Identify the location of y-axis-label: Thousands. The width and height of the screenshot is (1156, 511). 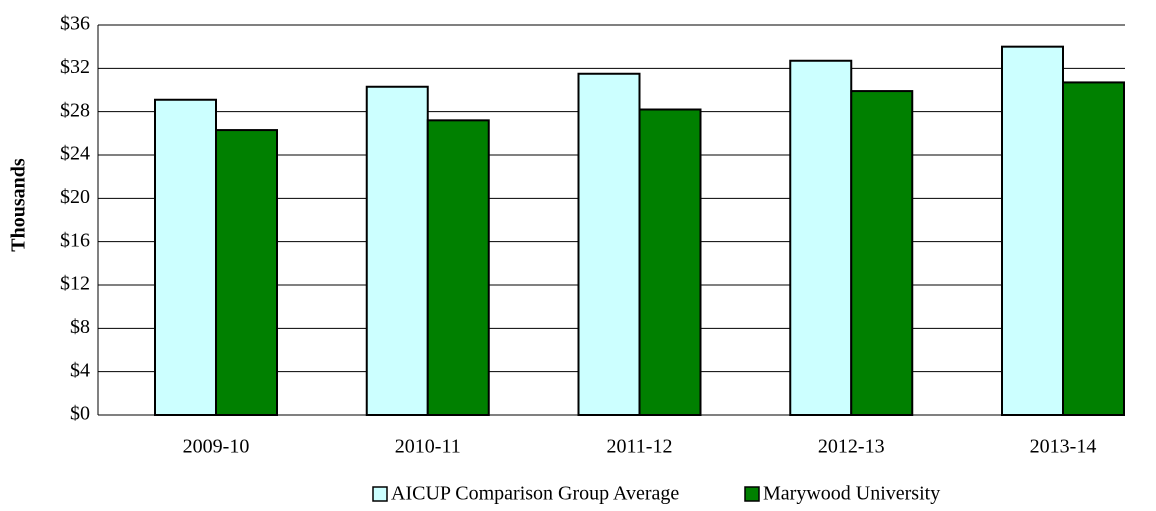
(19, 205).